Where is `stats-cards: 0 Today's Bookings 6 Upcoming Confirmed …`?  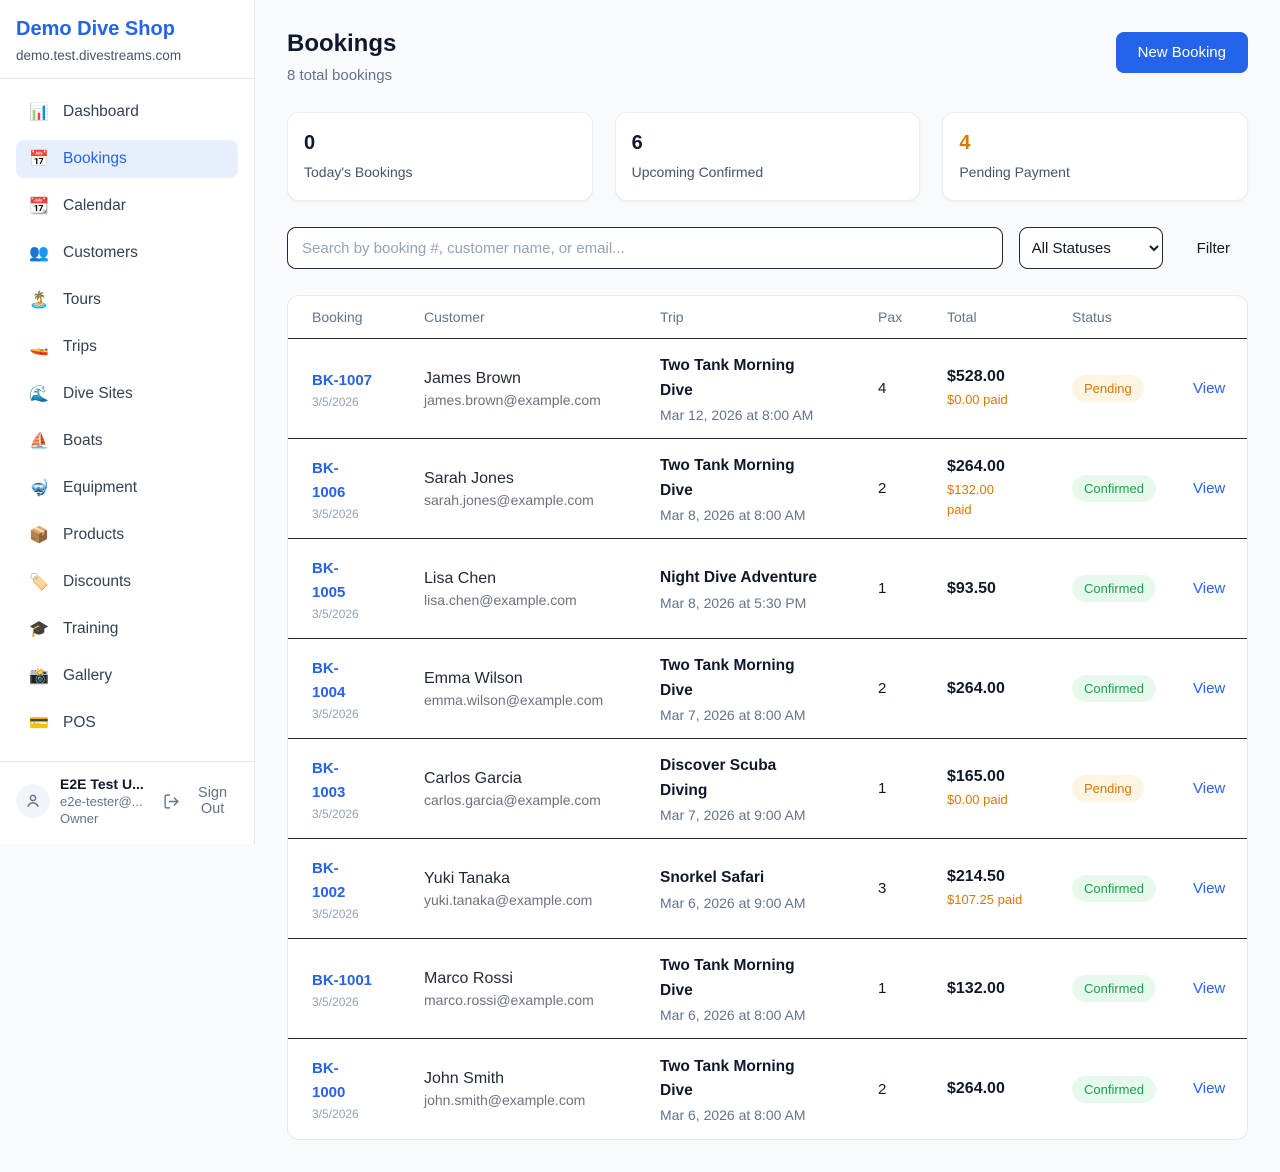
stats-cards: 0 Today's Bookings 6 Upcoming Confirmed … is located at coordinates (767, 156).